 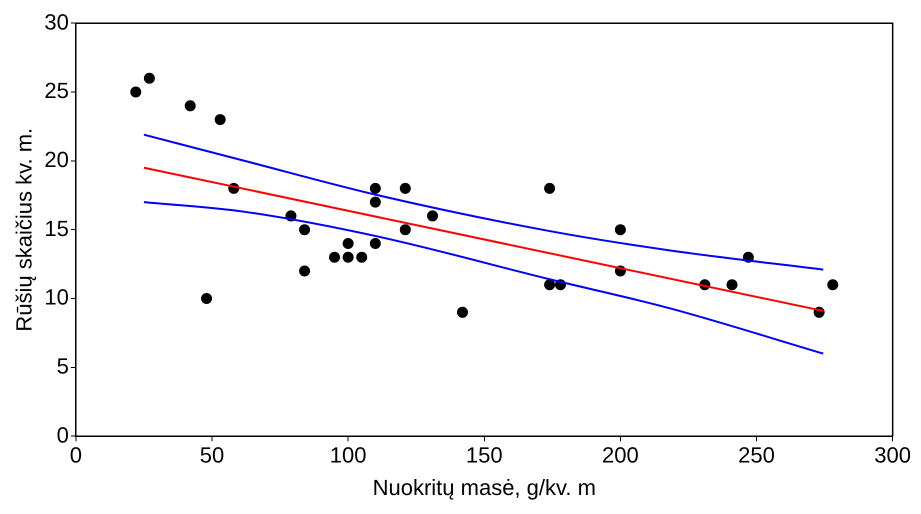 What do you see at coordinates (212, 455) in the screenshot?
I see `x-tick-label: 50` at bounding box center [212, 455].